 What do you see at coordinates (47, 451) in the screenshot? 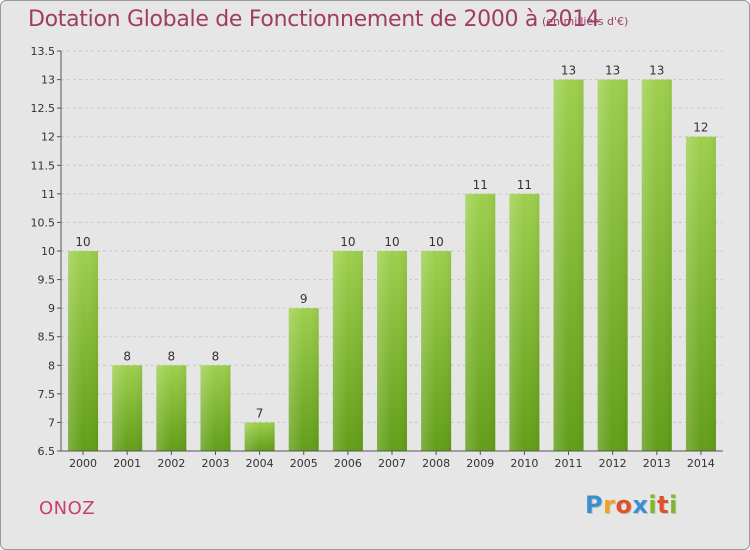
I see `y-tick-label: 6.5` at bounding box center [47, 451].